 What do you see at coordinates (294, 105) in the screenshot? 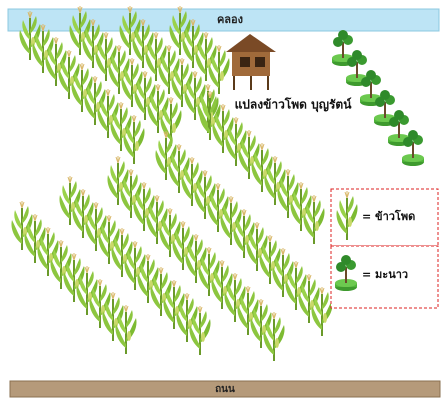
I see `plot-label: แปลงข้าวโพด บุญรัตน์` at bounding box center [294, 105].